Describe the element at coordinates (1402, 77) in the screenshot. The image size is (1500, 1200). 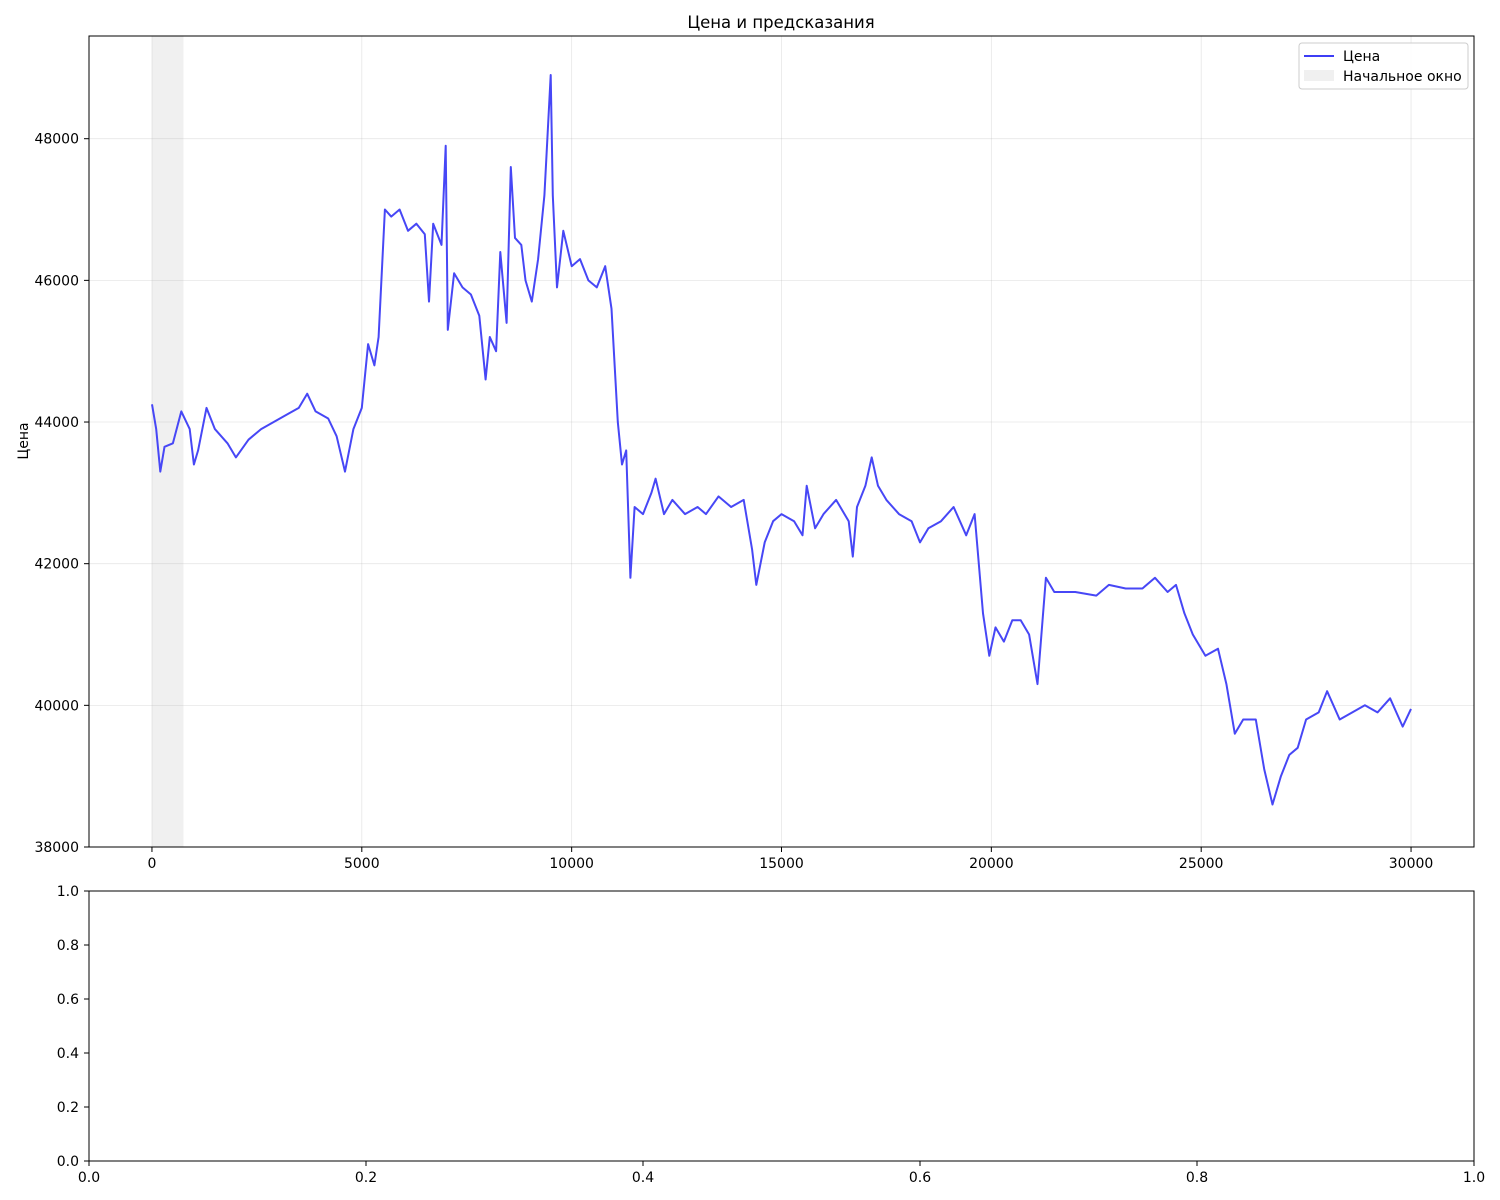
I see `legend-label-window: Начальное окно` at that location.